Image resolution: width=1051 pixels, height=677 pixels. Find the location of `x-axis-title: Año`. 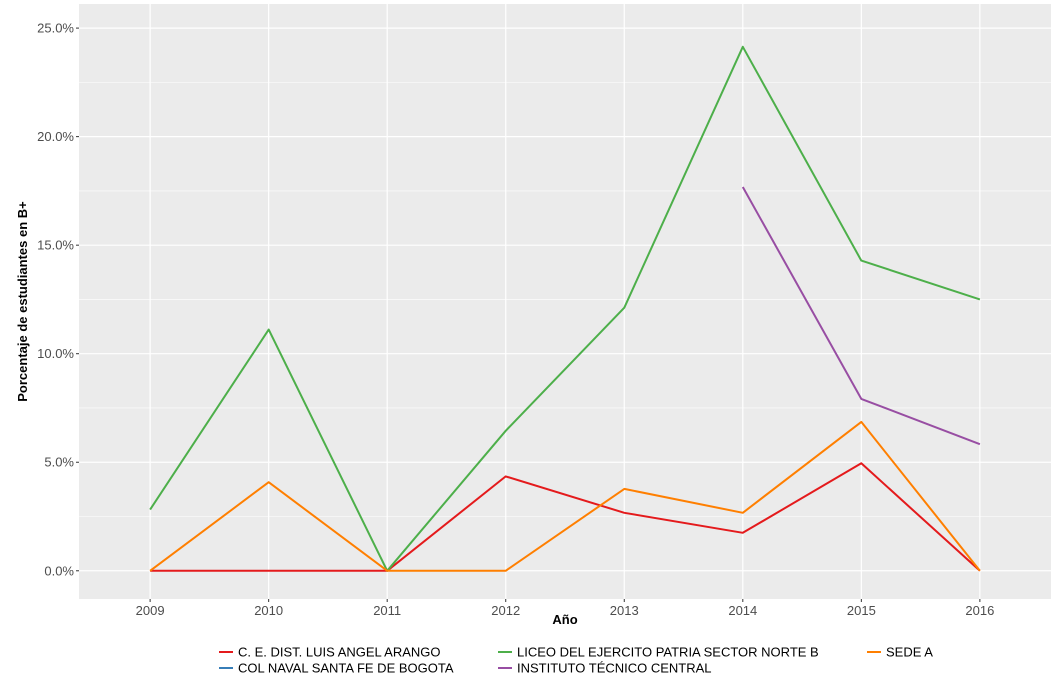

x-axis-title: Año is located at coordinates (564, 619).